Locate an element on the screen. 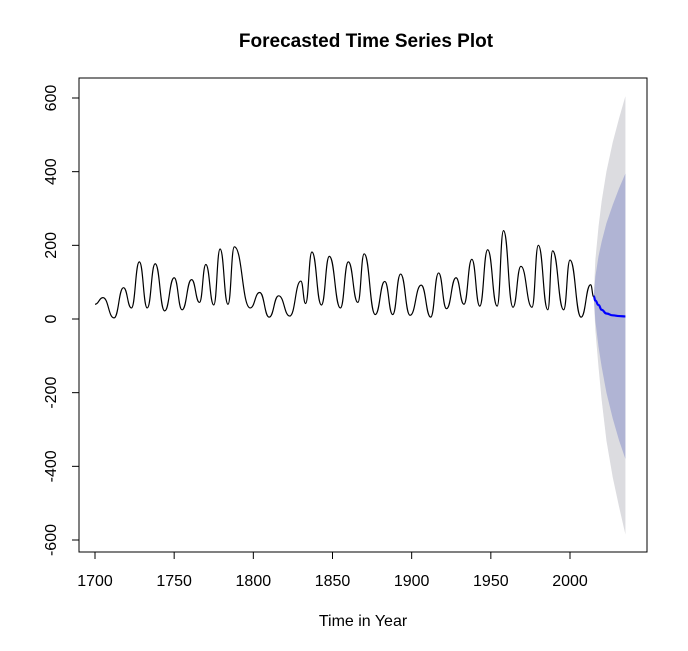 This screenshot has height=651, width=688. x-axis: 1700 1750 1800 1850 1900 1950 2000 is located at coordinates (332, 570).